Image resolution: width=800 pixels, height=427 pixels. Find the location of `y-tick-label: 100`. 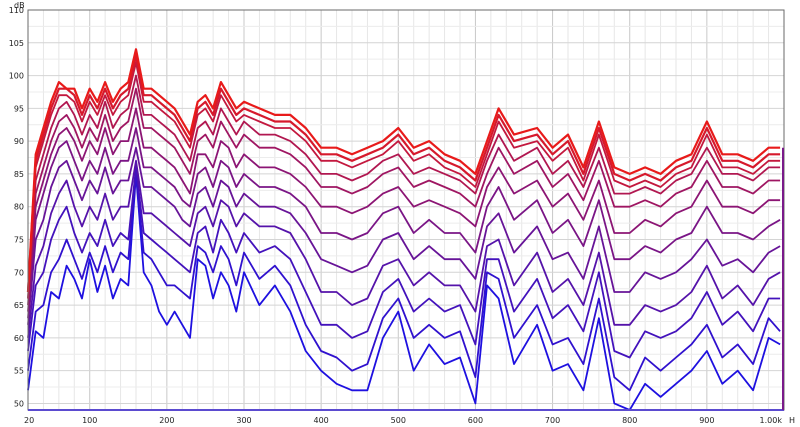

y-tick-label: 100 is located at coordinates (16, 76).